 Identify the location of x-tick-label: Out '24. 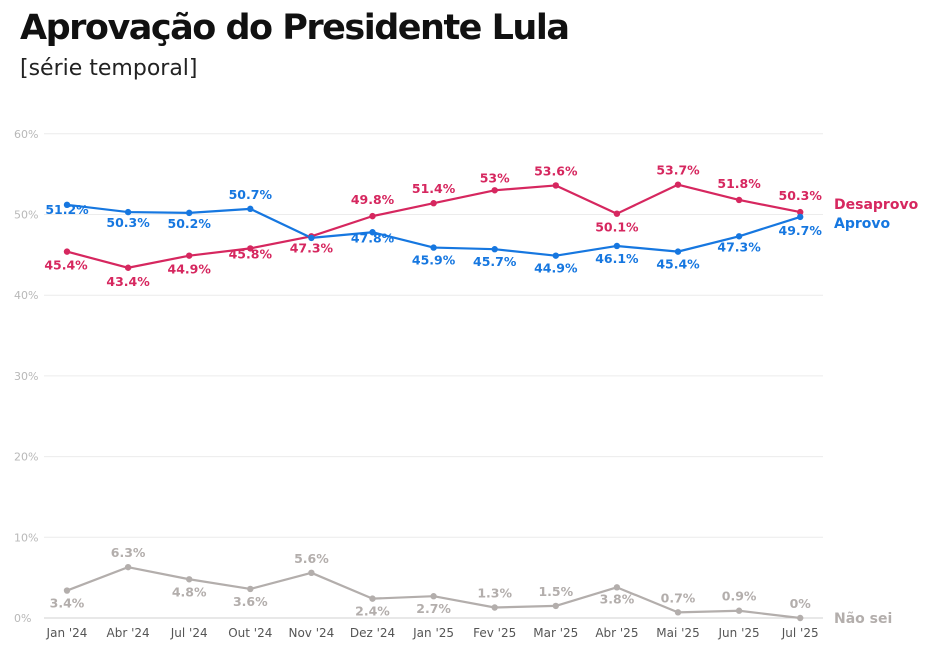
(250, 633).